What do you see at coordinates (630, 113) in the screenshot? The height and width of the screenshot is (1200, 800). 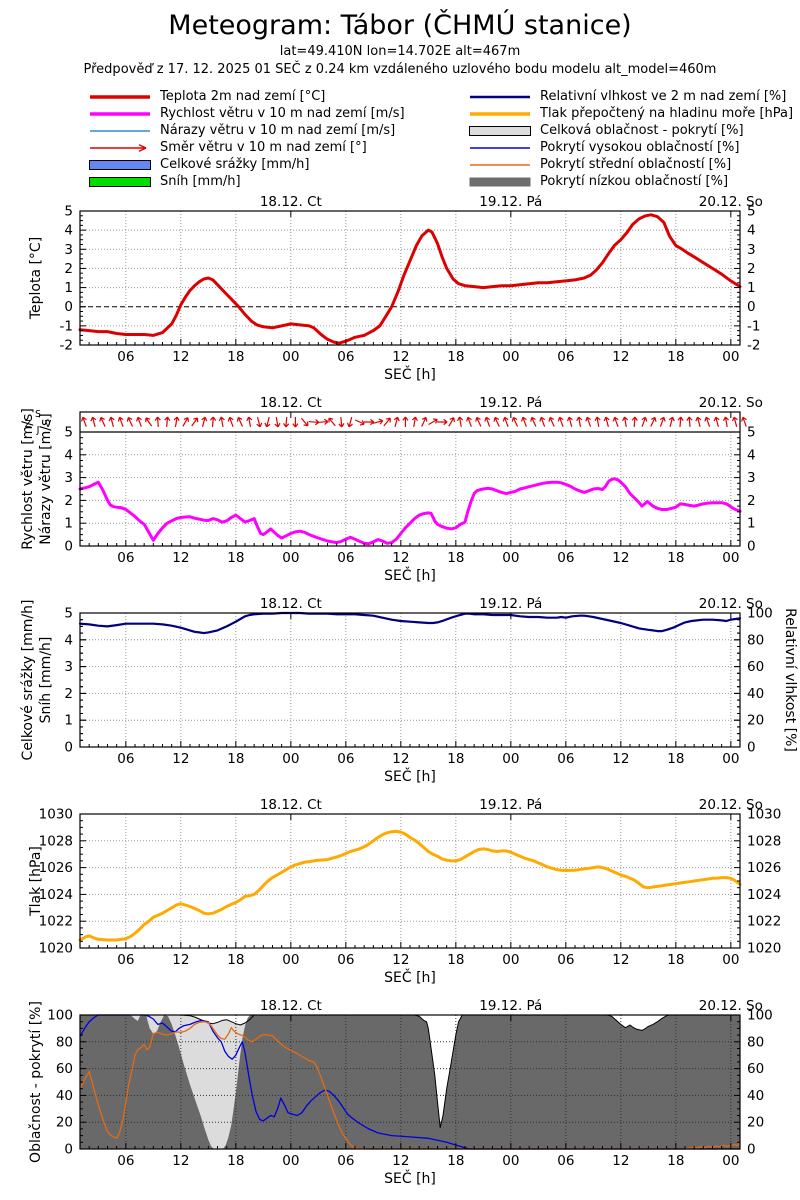 I see `legend-item-pressure-line: Tlak přepočtený na hladinu moře [hPa]` at bounding box center [630, 113].